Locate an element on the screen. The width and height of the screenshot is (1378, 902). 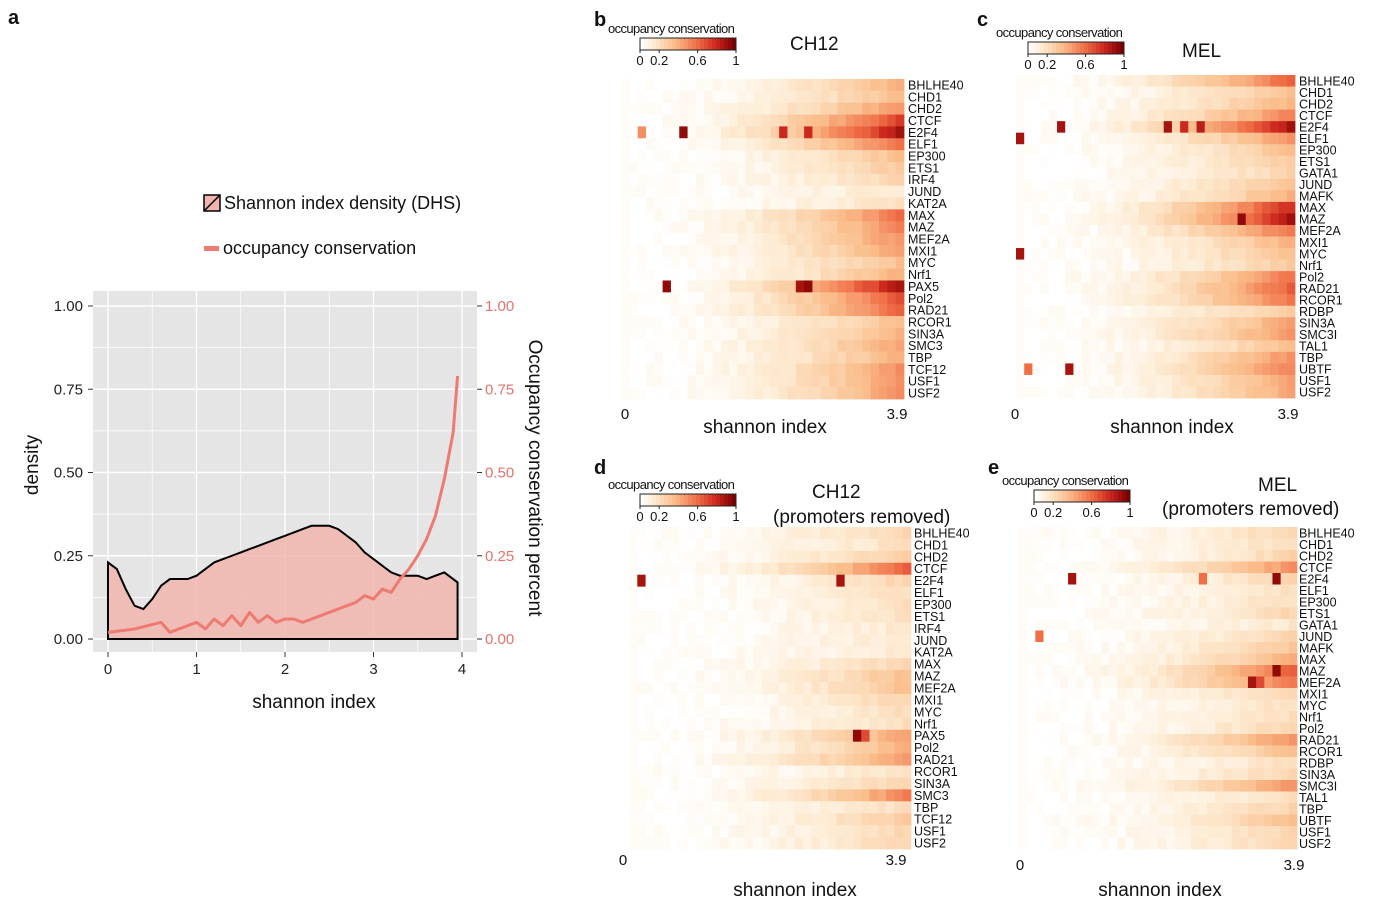
row-label: USF2 is located at coordinates (930, 844).